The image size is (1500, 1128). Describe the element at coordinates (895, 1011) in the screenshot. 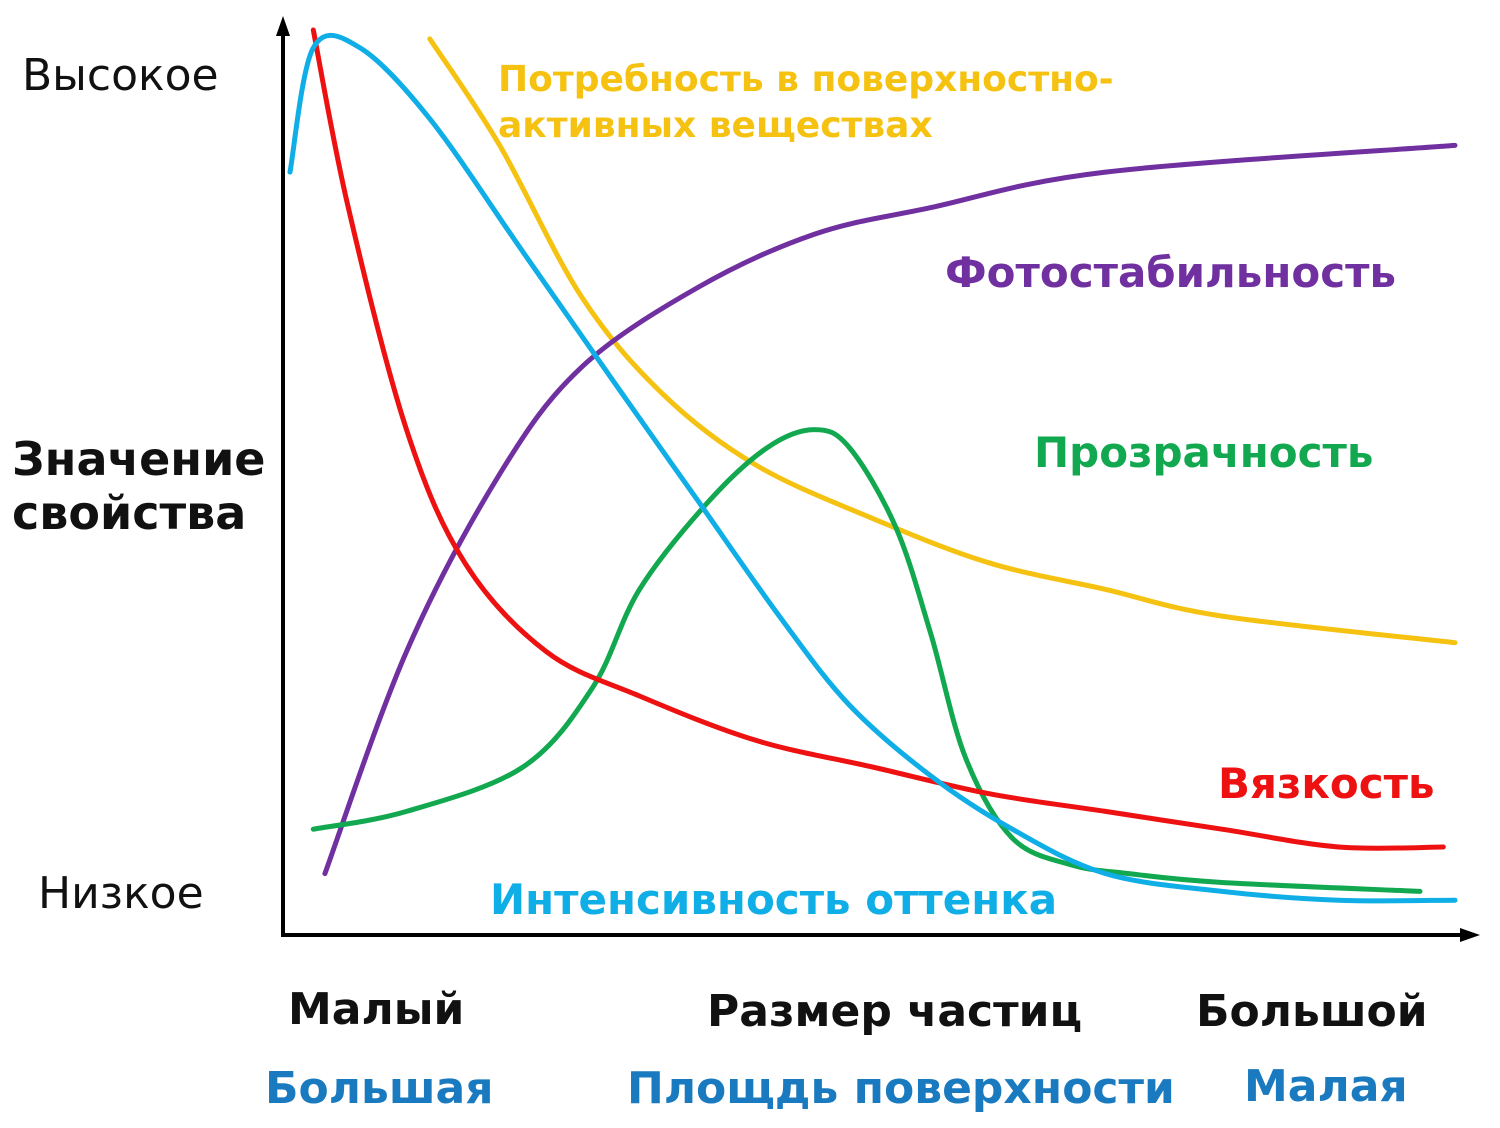

I see `x-axis-title: Размер частиц` at that location.